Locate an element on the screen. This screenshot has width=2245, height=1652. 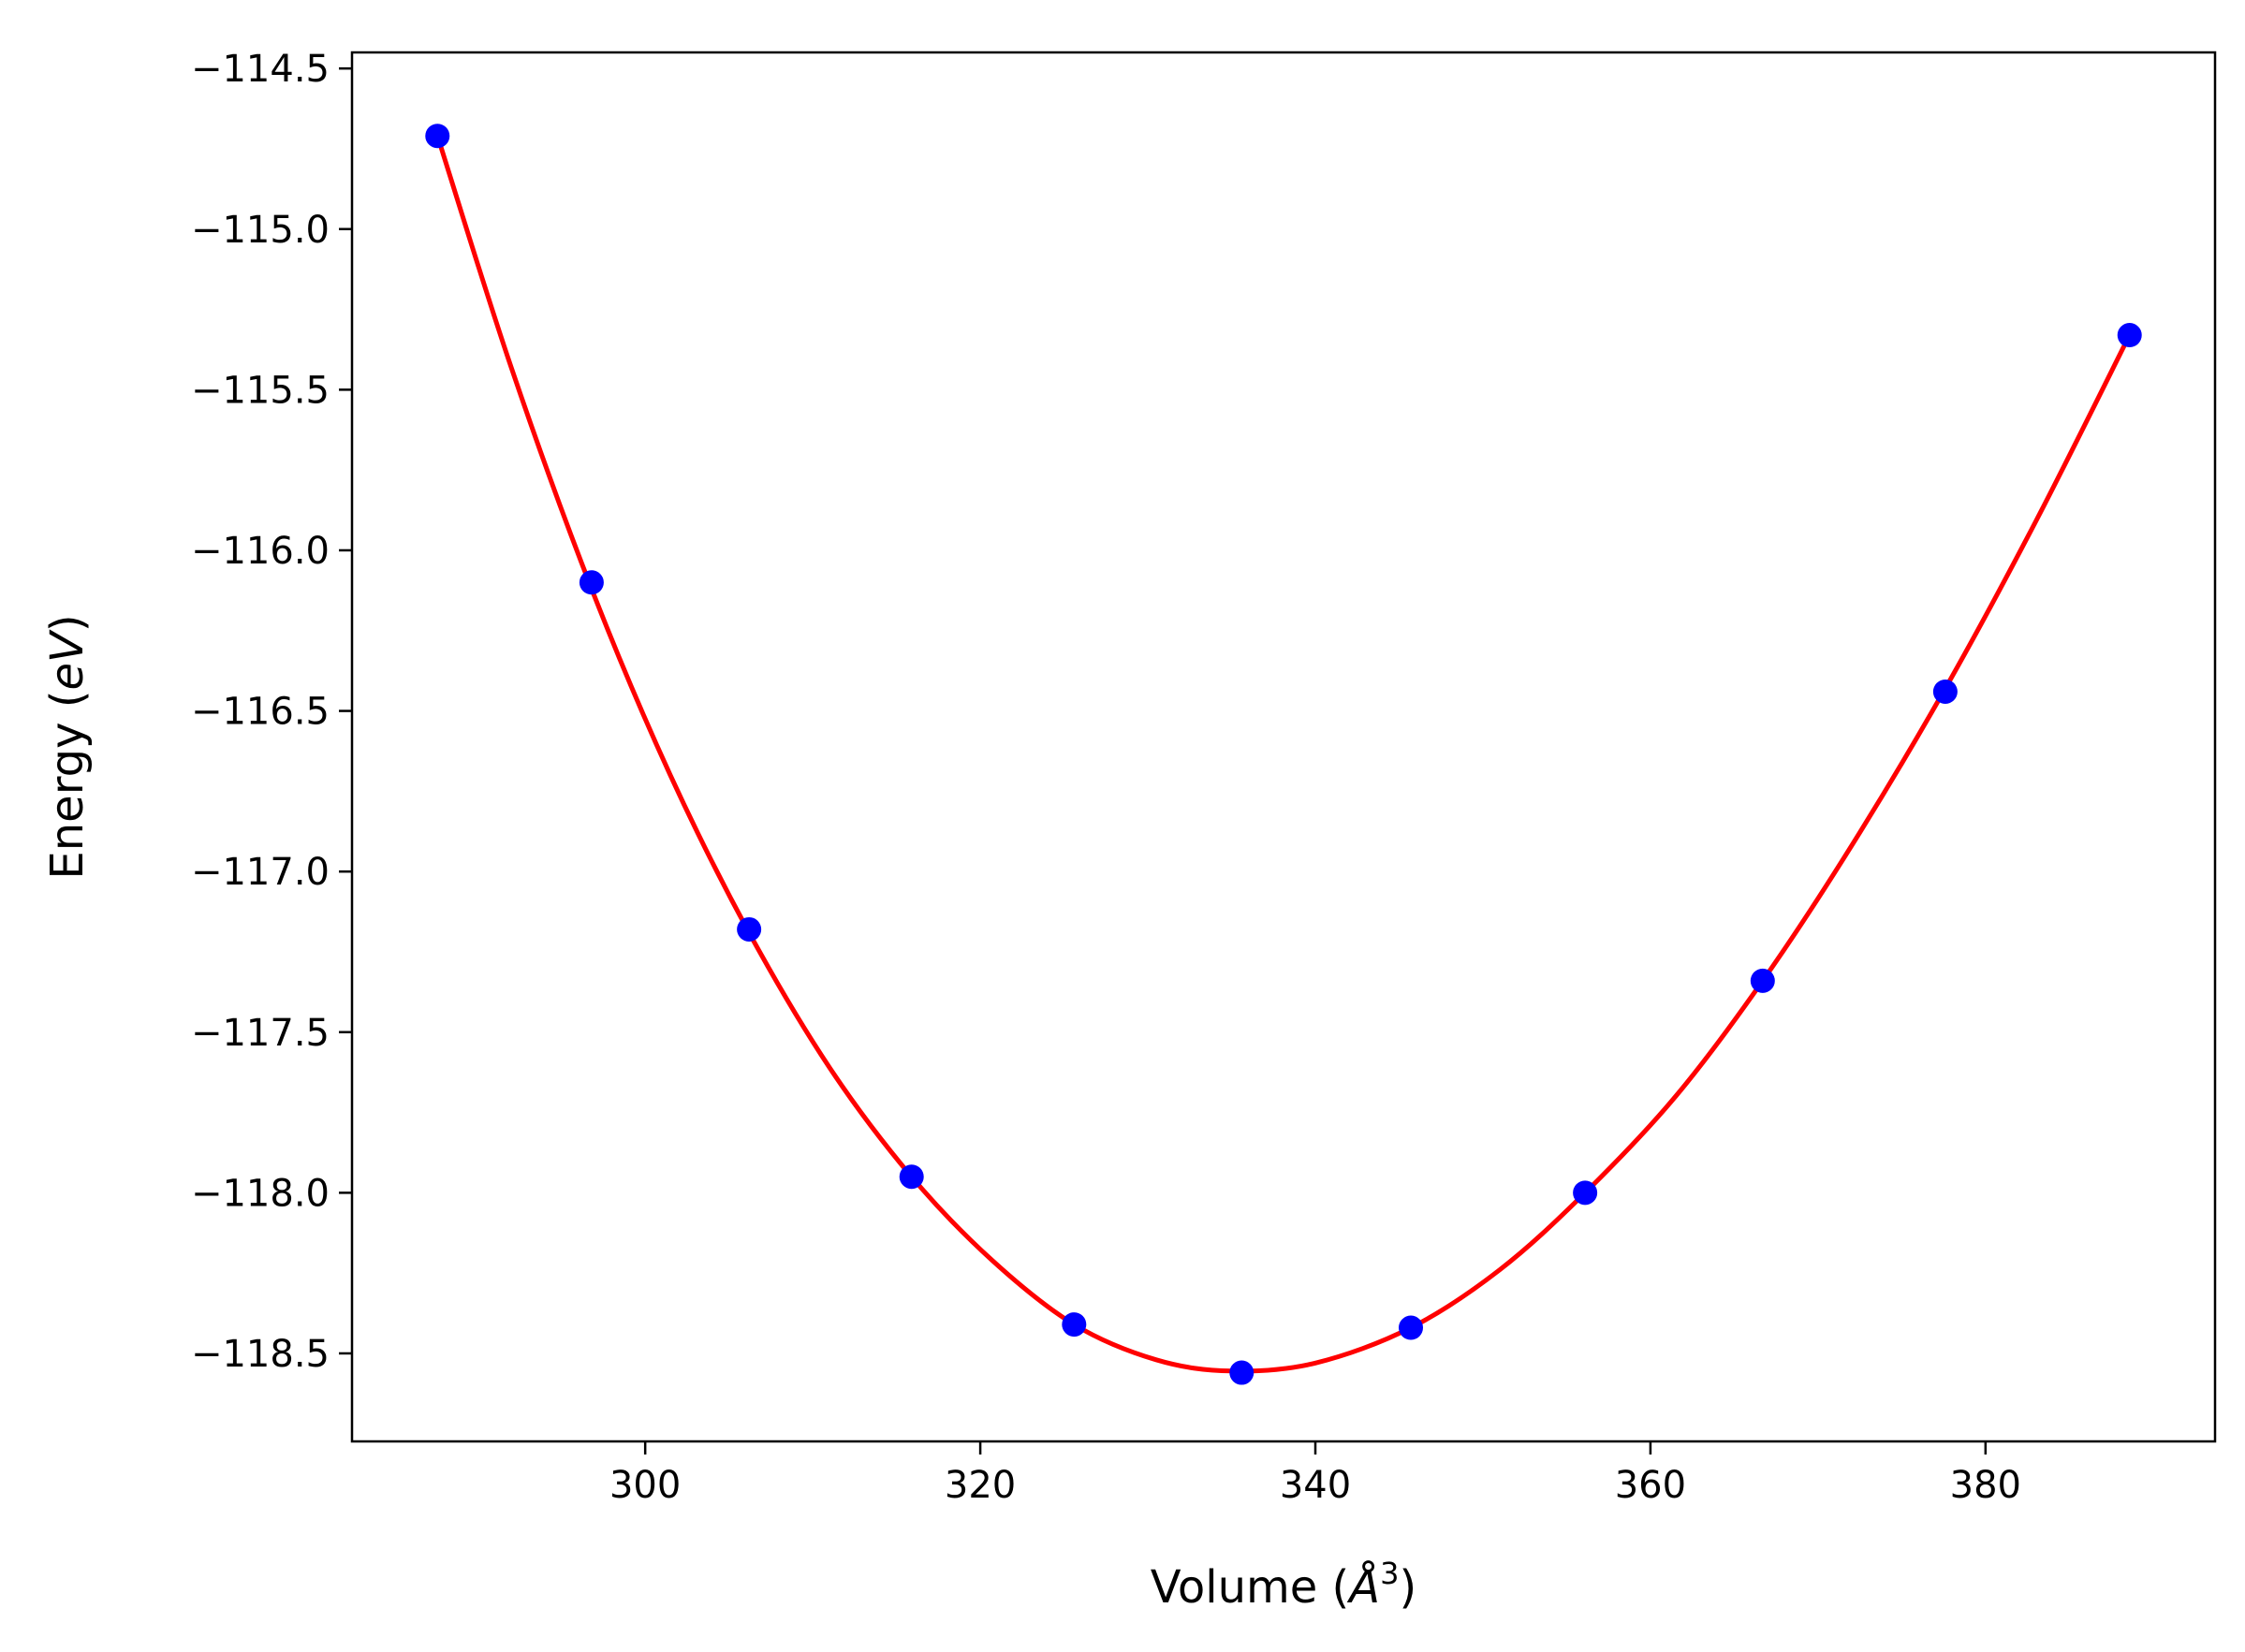
y-tick-label: −115.5 is located at coordinates (260, 390).